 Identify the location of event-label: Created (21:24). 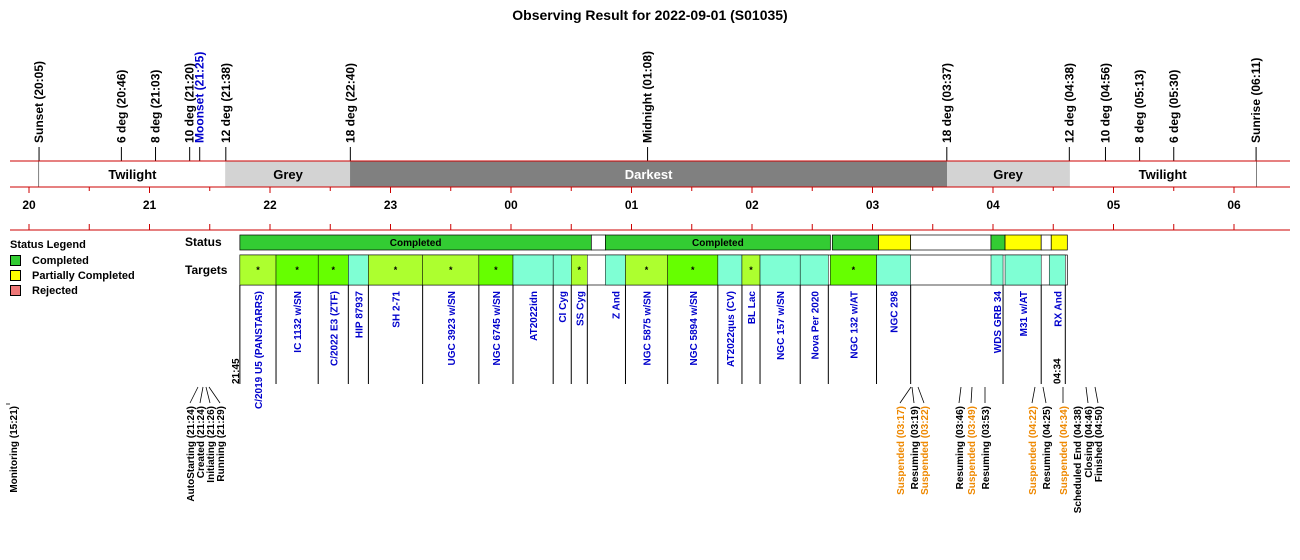
(201, 442).